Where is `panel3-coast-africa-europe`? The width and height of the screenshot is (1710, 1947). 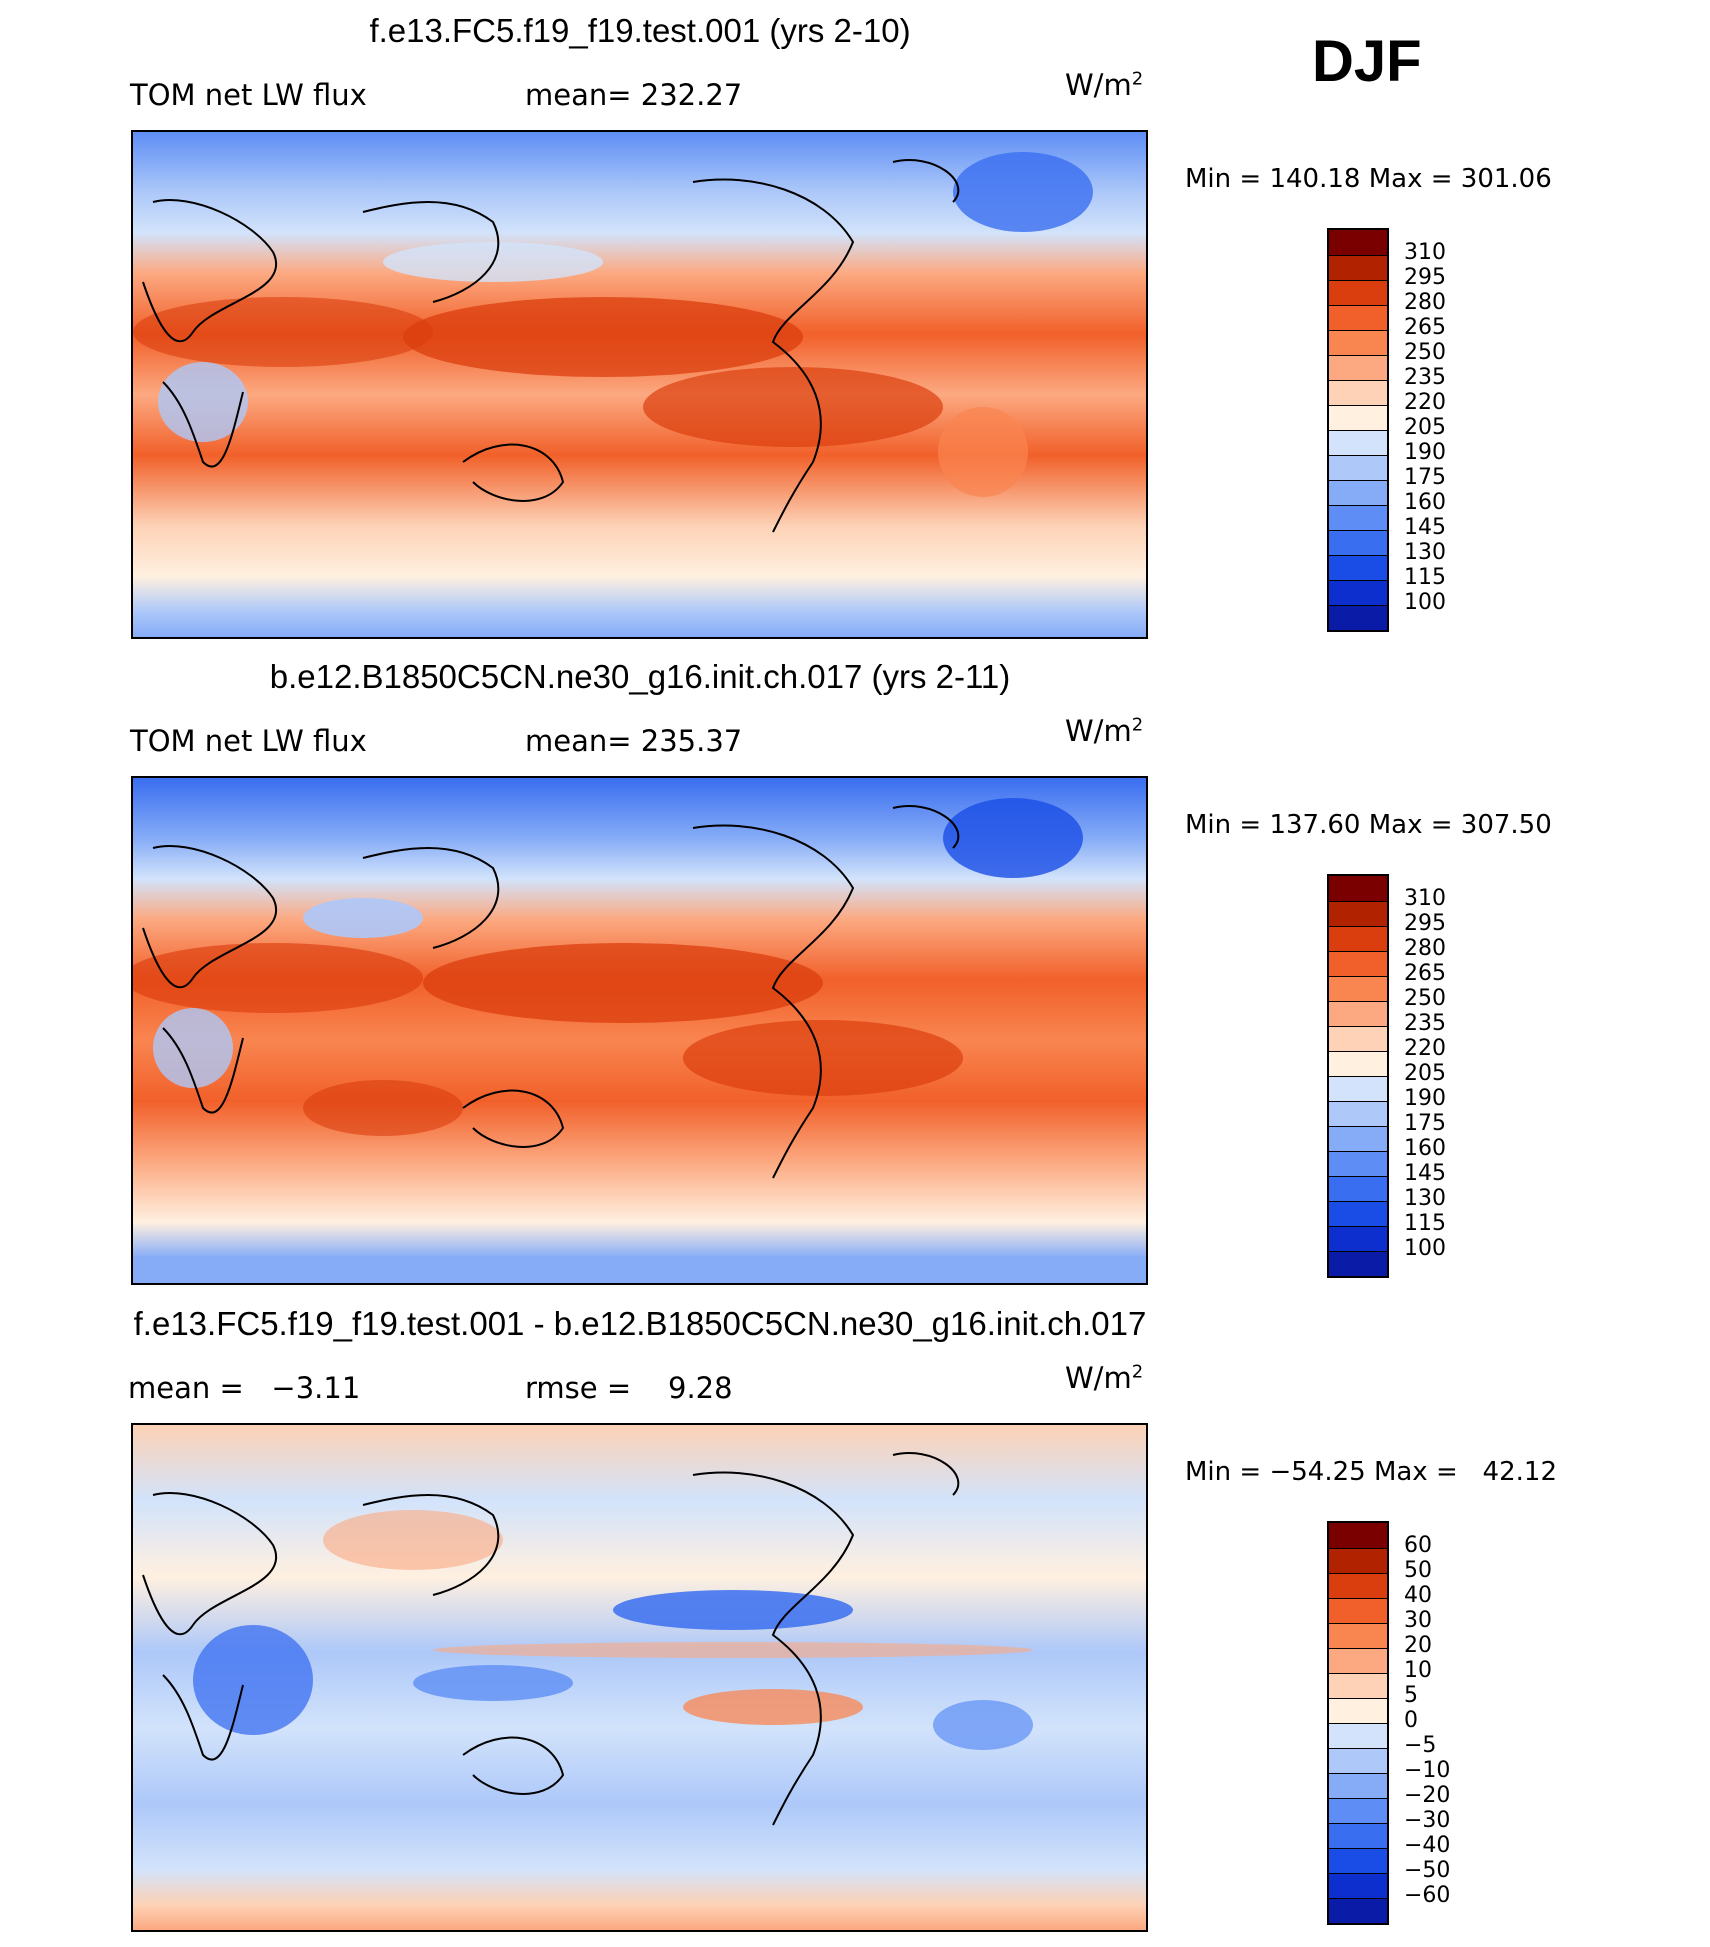
panel3-coast-africa-europe is located at coordinates (209, 1564).